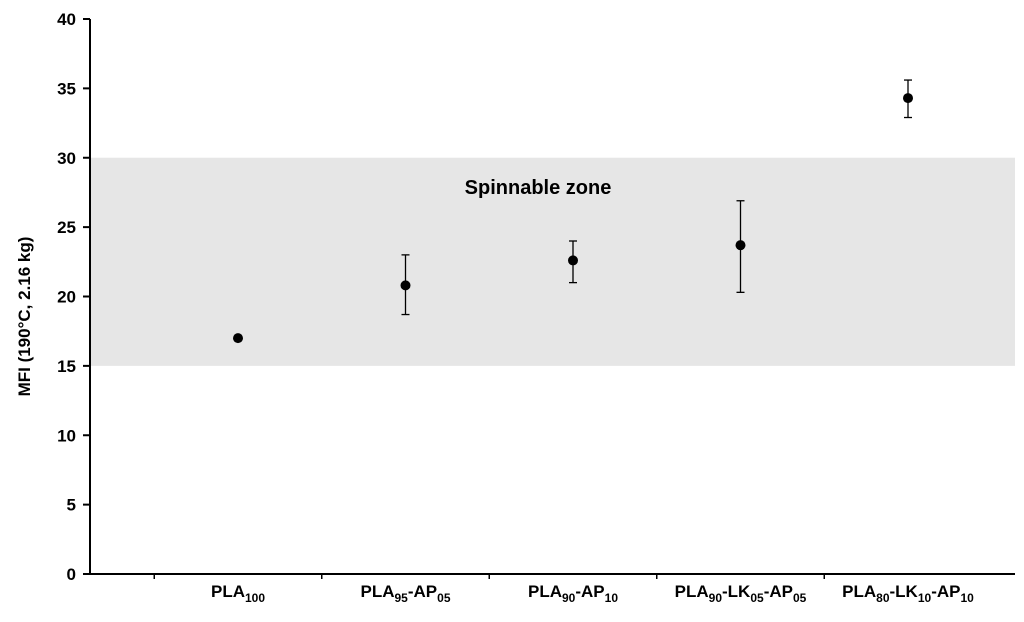 The height and width of the screenshot is (622, 1024). Describe the element at coordinates (66, 297) in the screenshot. I see `y-tick-label: 20` at that location.